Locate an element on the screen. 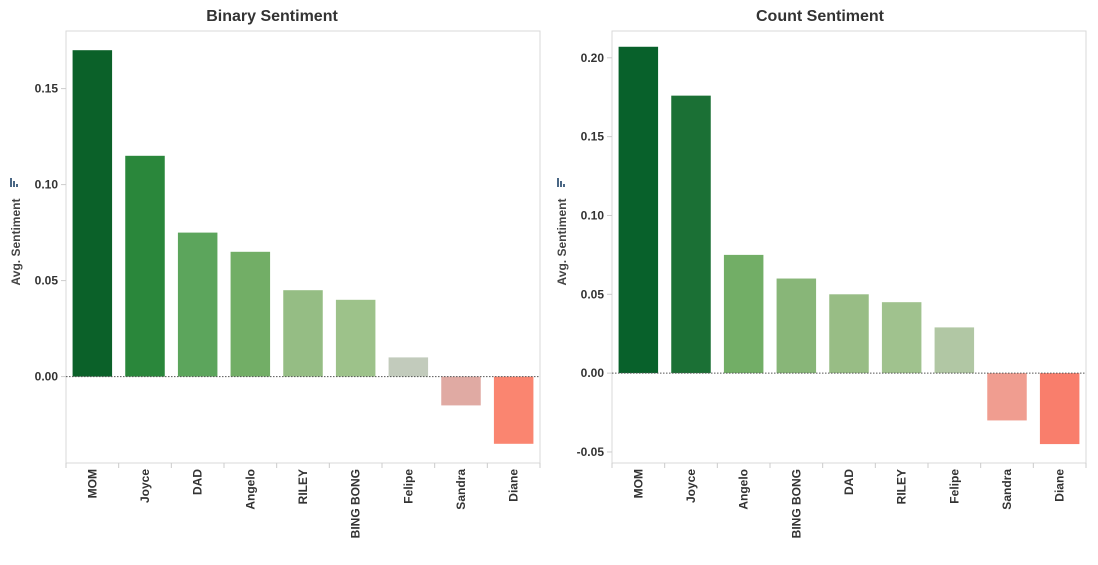  chart-title: Count Sentiment is located at coordinates (820, 16).